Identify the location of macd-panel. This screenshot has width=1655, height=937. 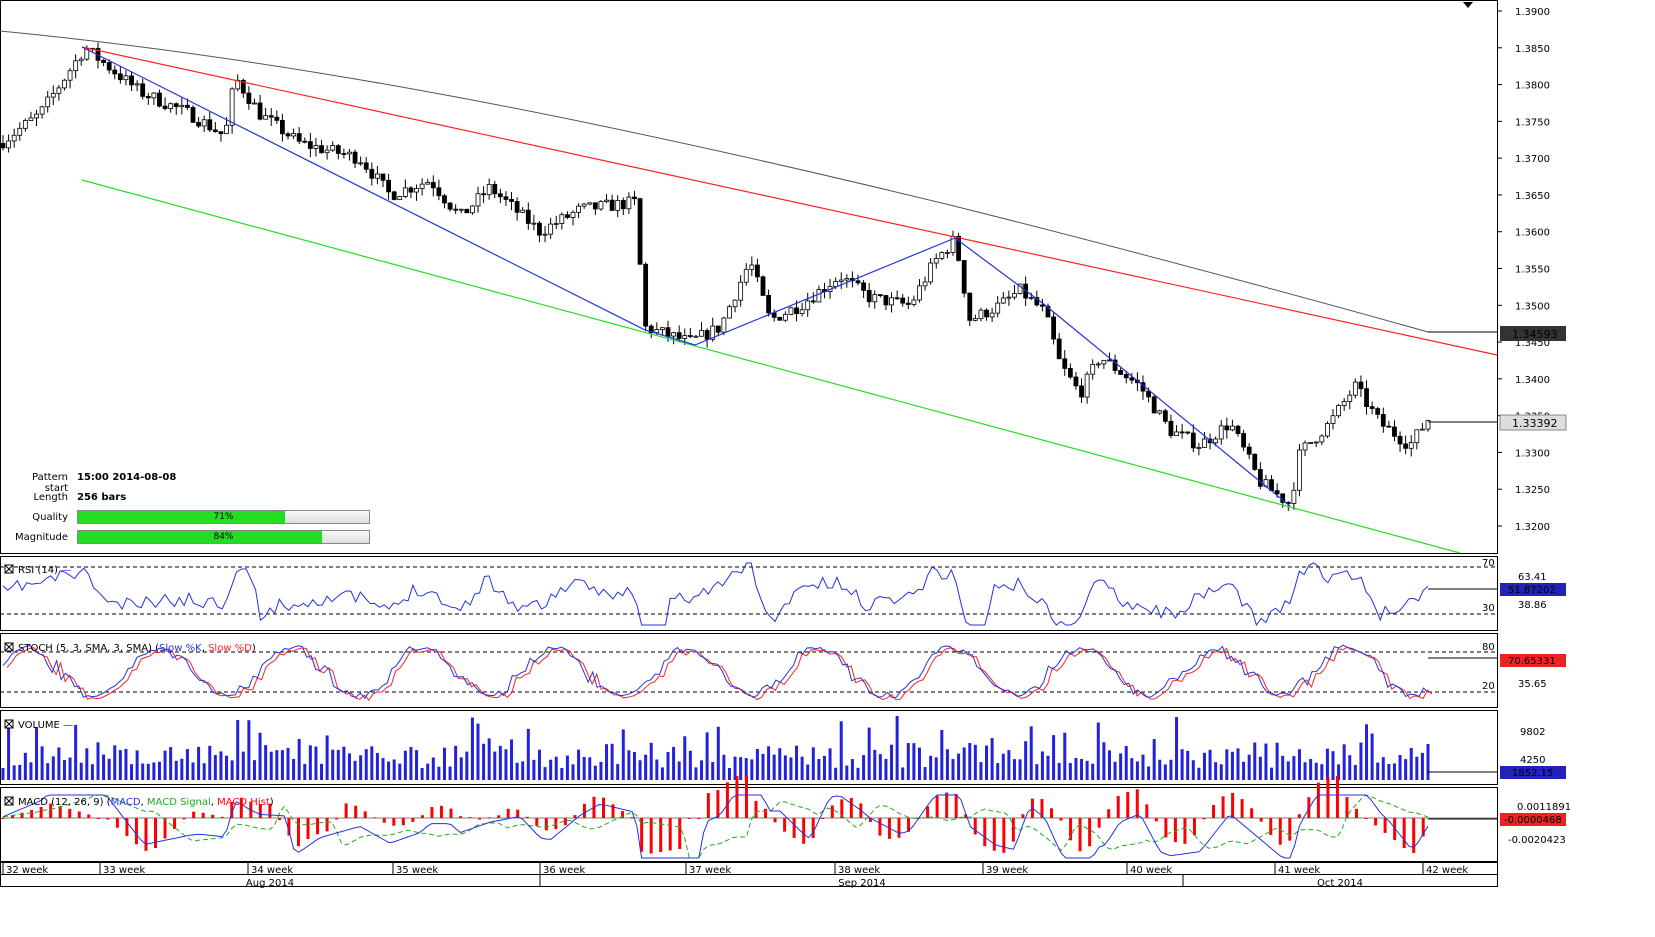
(749, 824).